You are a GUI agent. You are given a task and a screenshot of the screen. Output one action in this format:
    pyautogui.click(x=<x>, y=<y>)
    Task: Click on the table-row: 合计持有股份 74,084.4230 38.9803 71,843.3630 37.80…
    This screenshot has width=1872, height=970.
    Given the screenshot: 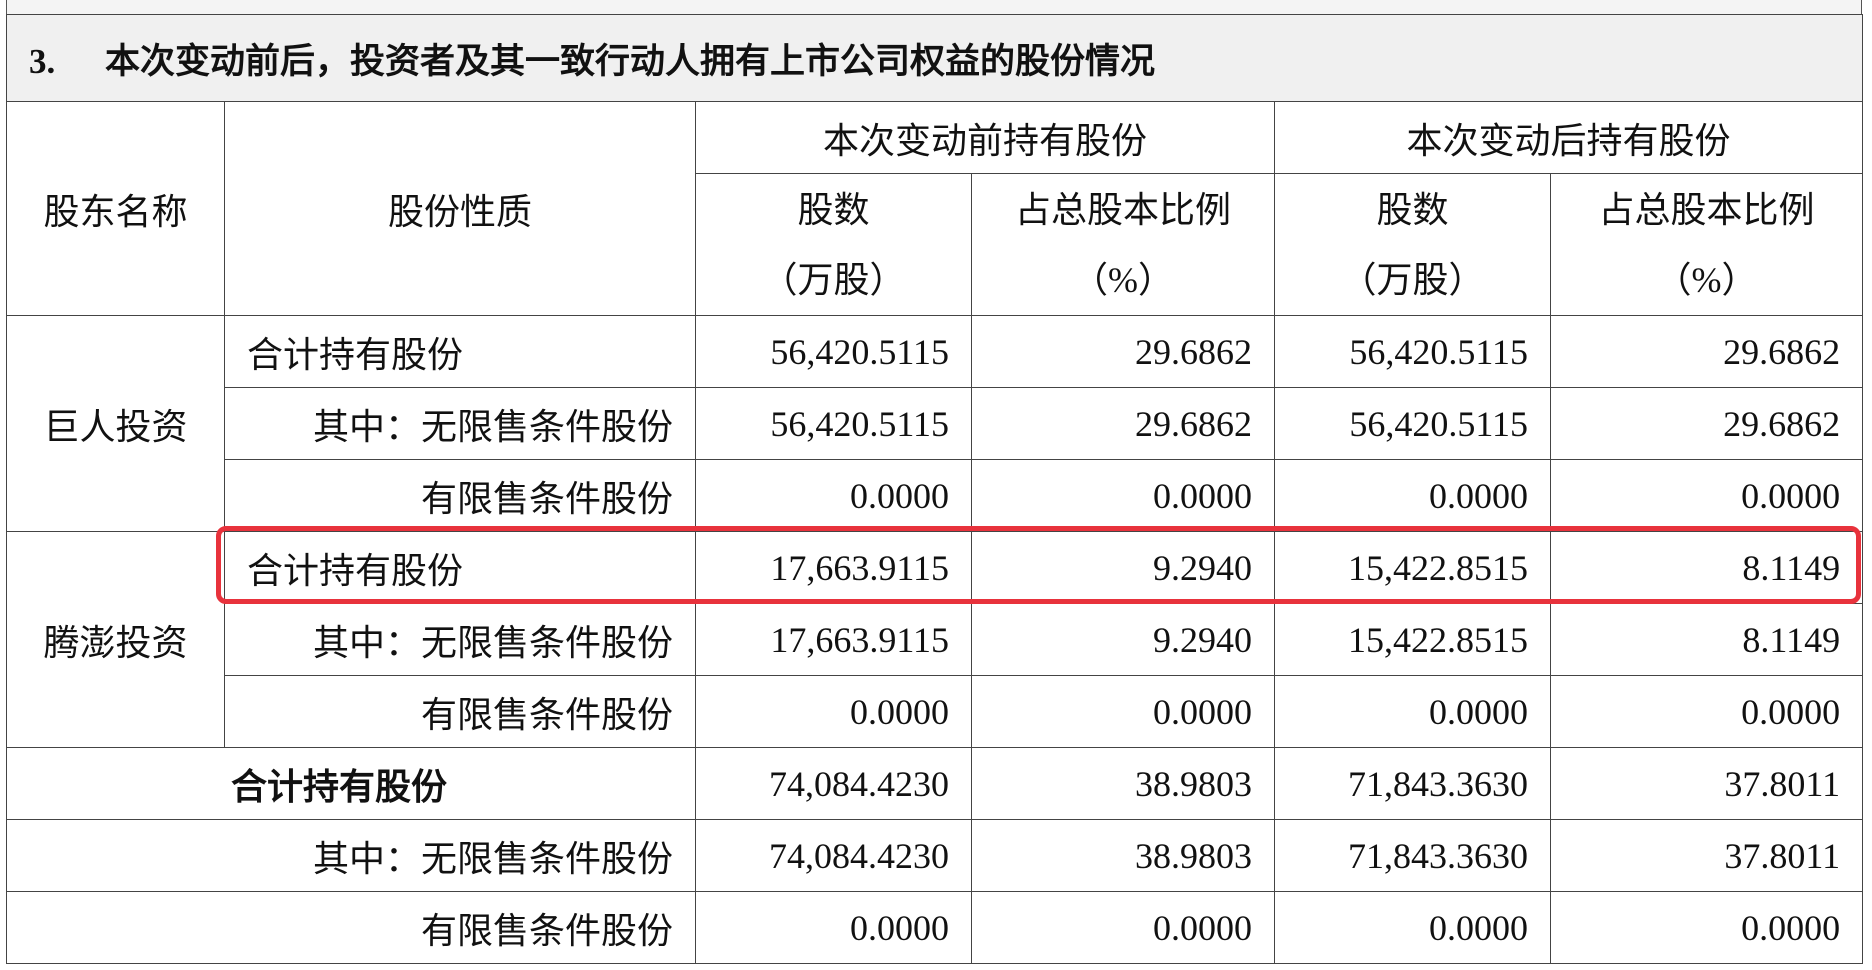 What is the action you would take?
    pyautogui.click(x=935, y=783)
    